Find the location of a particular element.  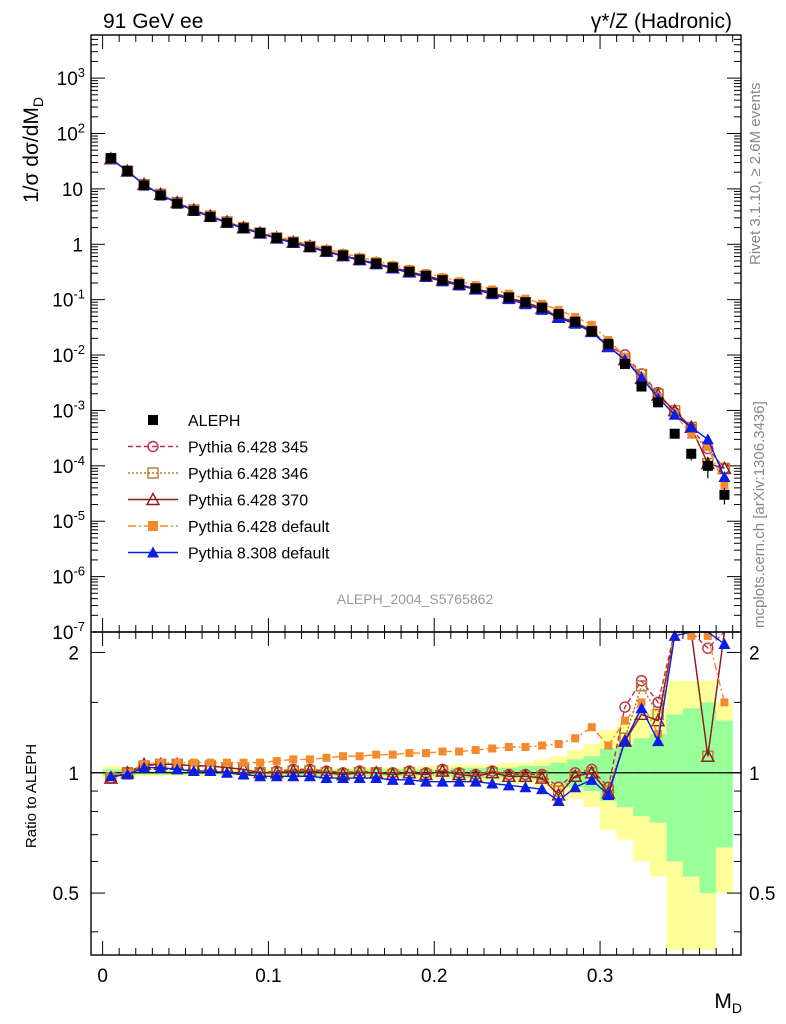

y-tick-label: 10⁻⁶ is located at coordinates (68, 576).